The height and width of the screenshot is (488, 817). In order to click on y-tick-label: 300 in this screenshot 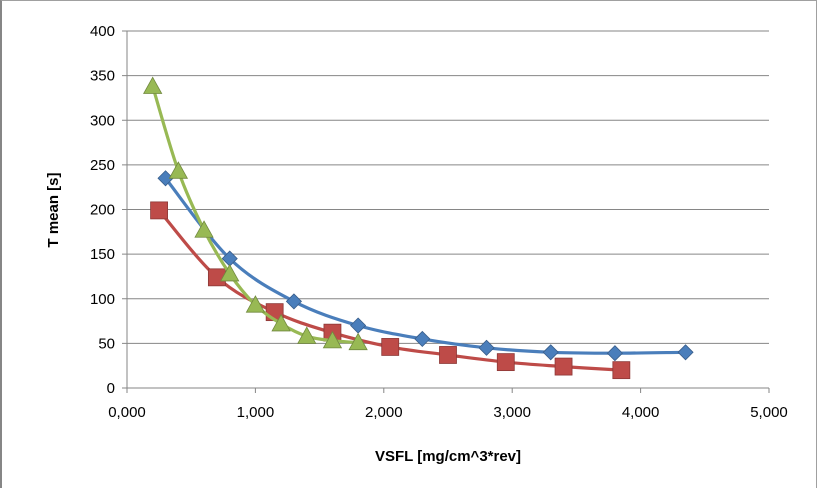, I will do `click(102, 120)`.